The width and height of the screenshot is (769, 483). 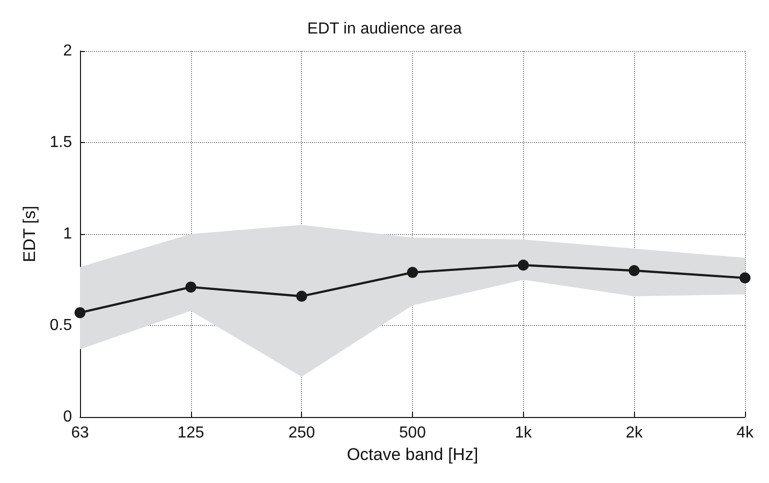 What do you see at coordinates (80, 433) in the screenshot?
I see `x-tick-label: 63` at bounding box center [80, 433].